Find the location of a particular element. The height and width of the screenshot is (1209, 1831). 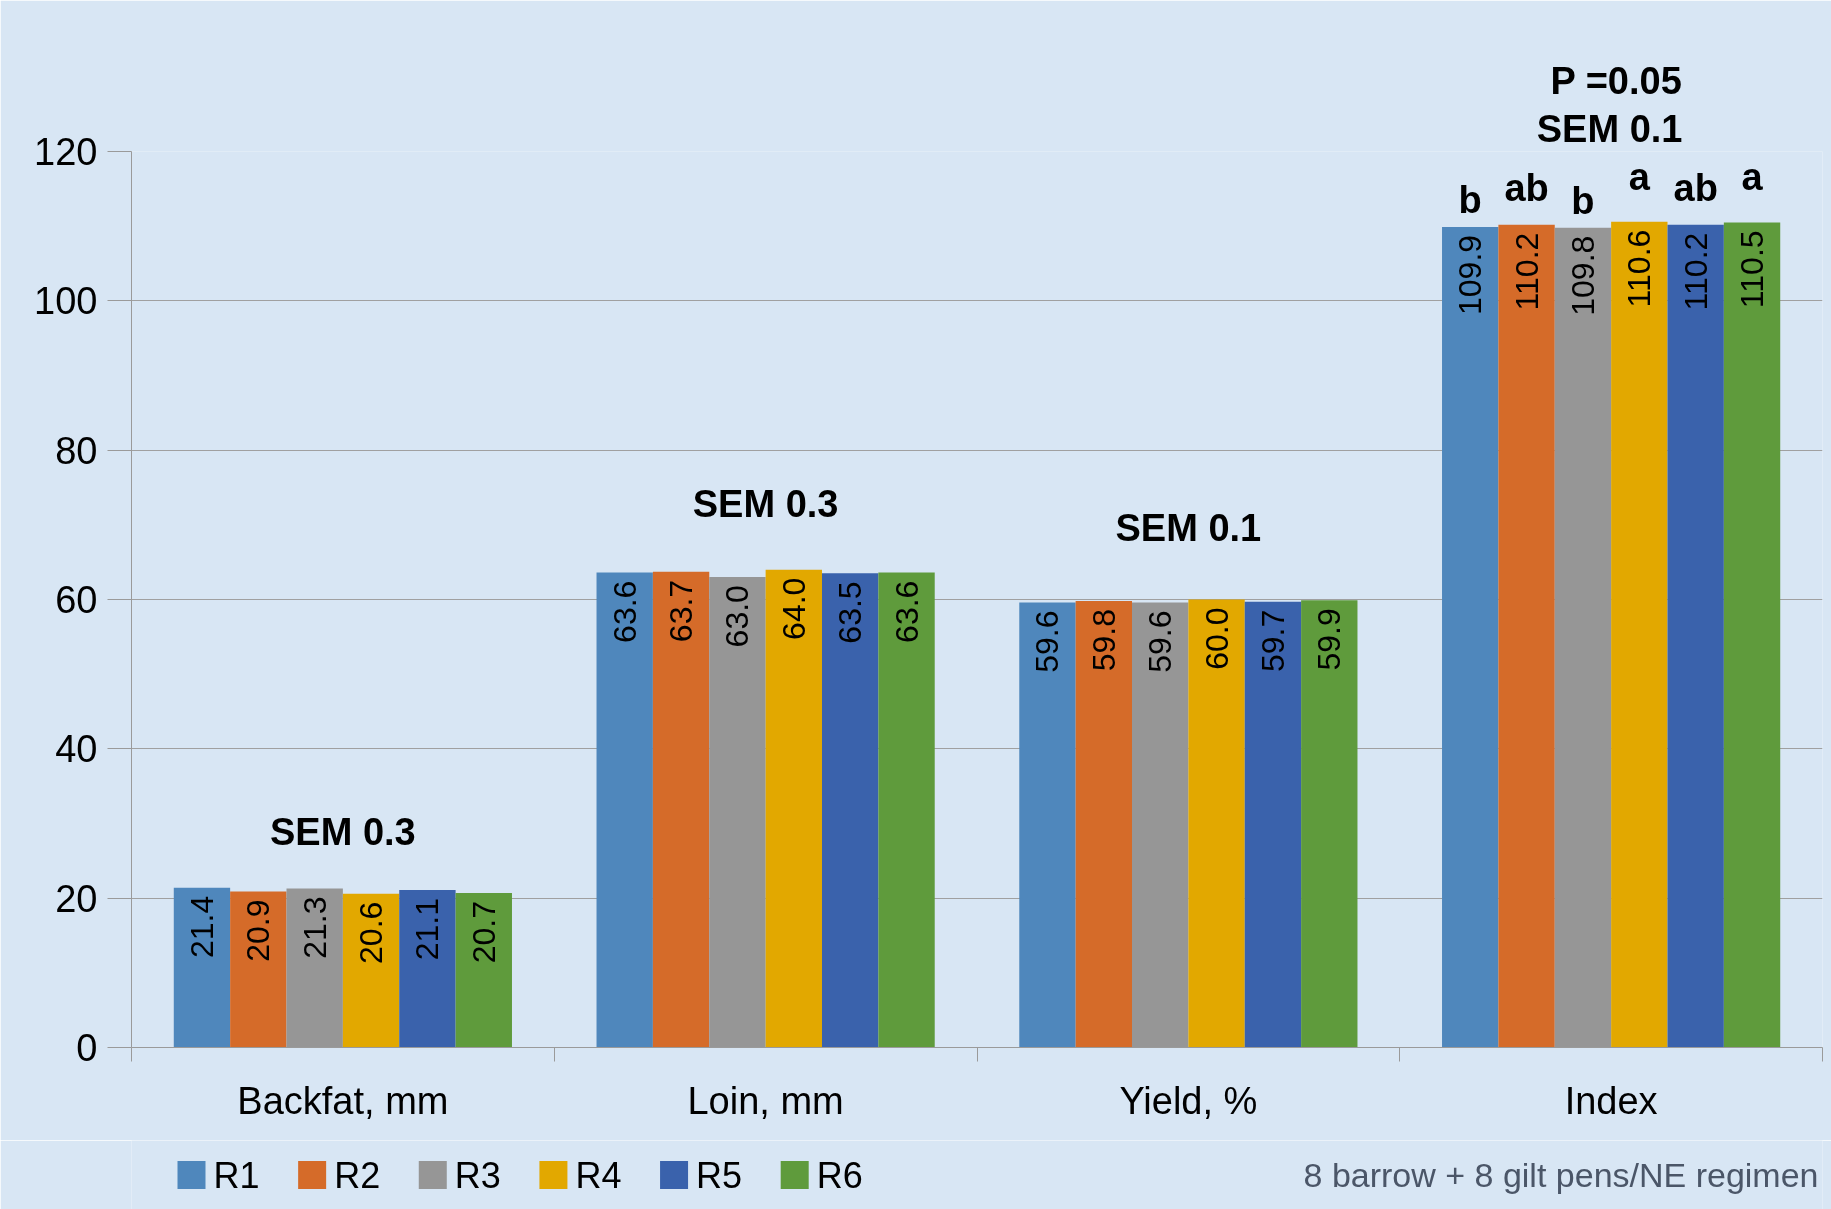

data-label: 63.5 is located at coordinates (850, 612).